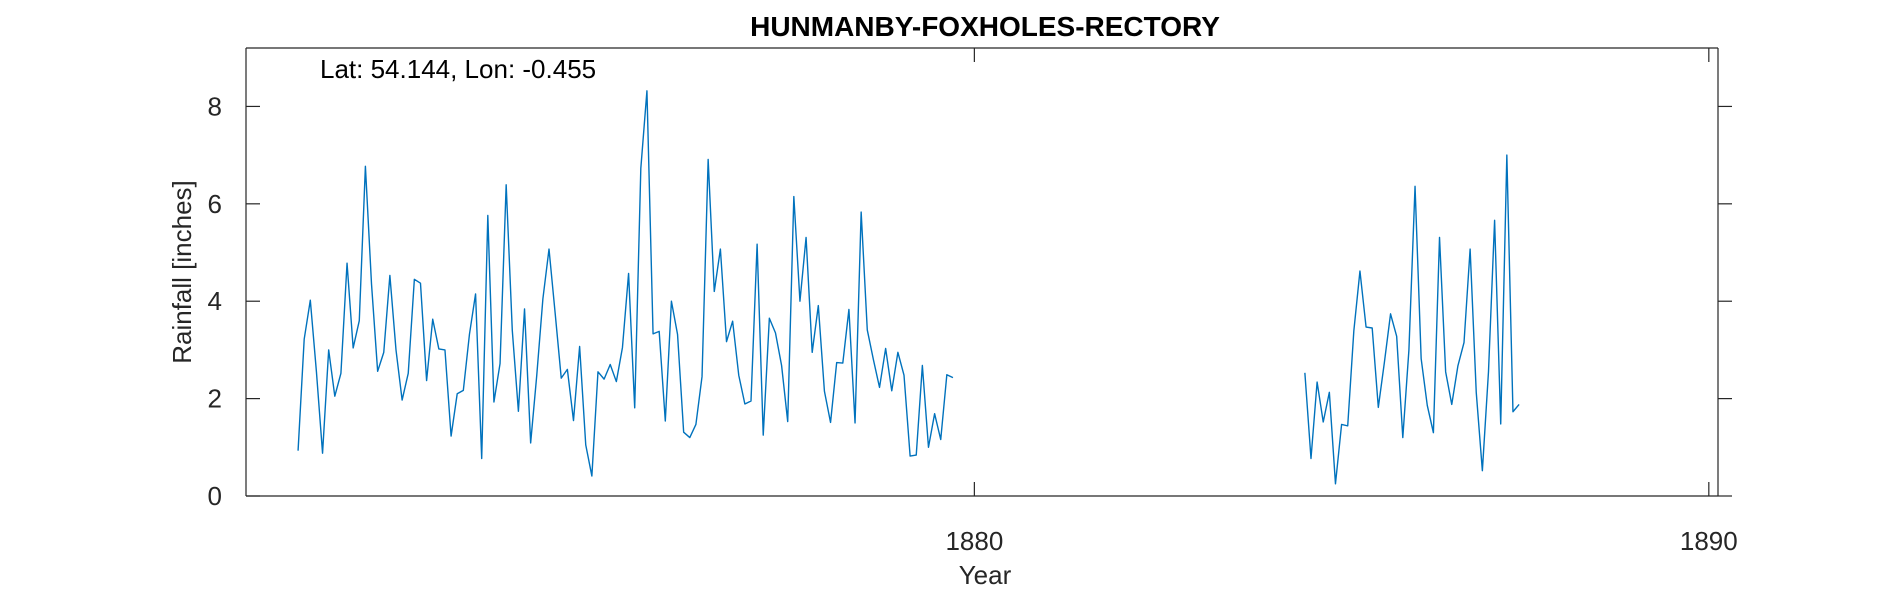 The height and width of the screenshot is (591, 1890). I want to click on rainfall-series-line, so click(1412, 319).